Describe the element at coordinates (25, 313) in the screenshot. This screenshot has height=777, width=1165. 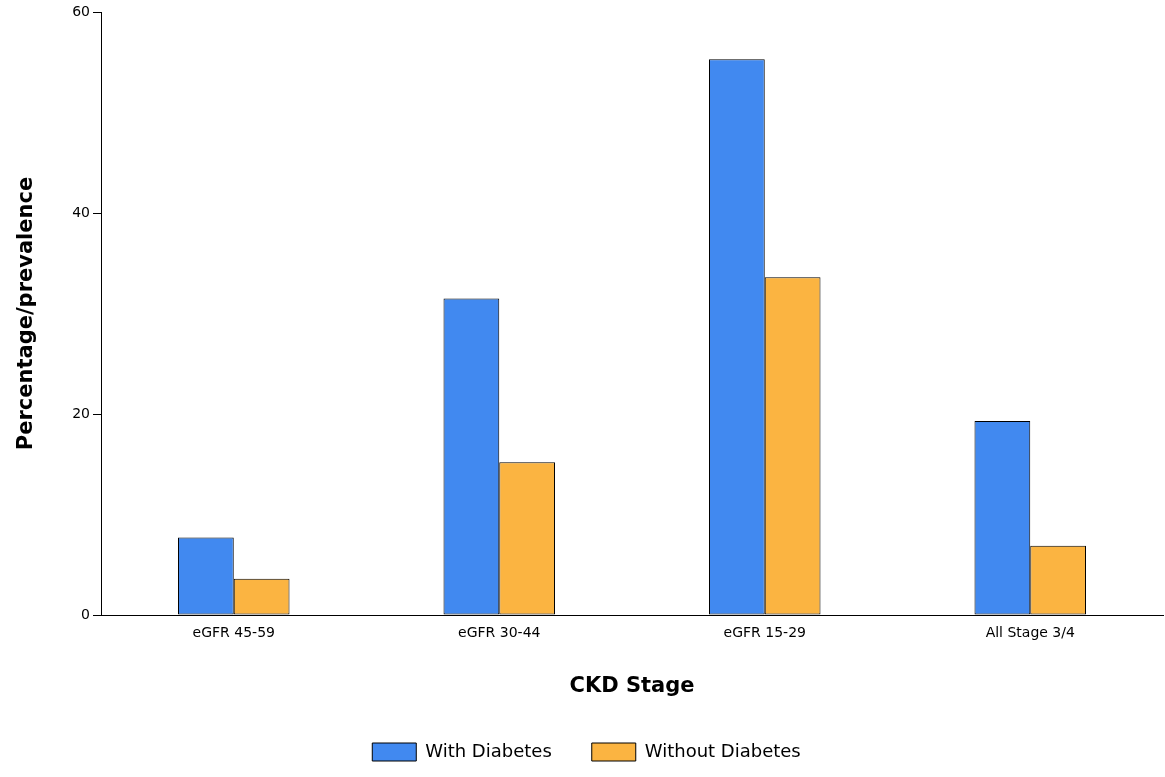
I see `y-axis-title: Percentage/prevalence` at that location.